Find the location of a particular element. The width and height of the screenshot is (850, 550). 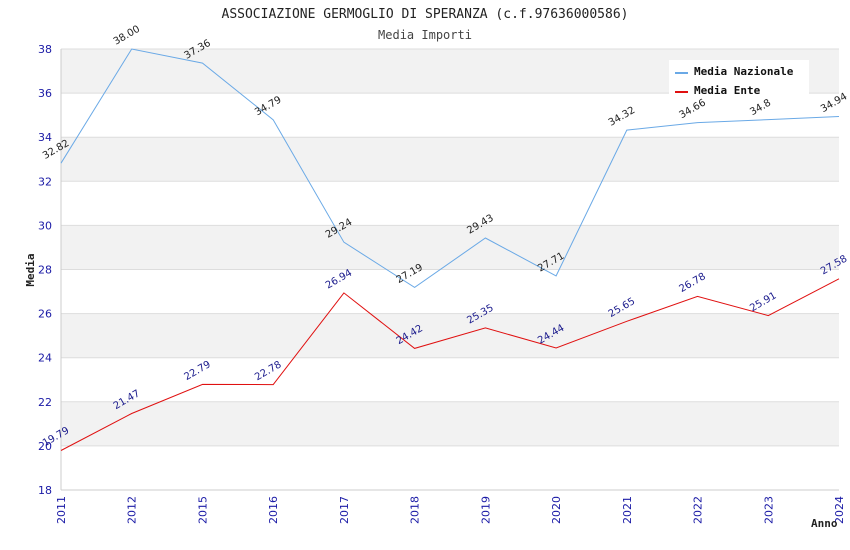

data-label-media-nazionale: 38.00 is located at coordinates (127, 36).